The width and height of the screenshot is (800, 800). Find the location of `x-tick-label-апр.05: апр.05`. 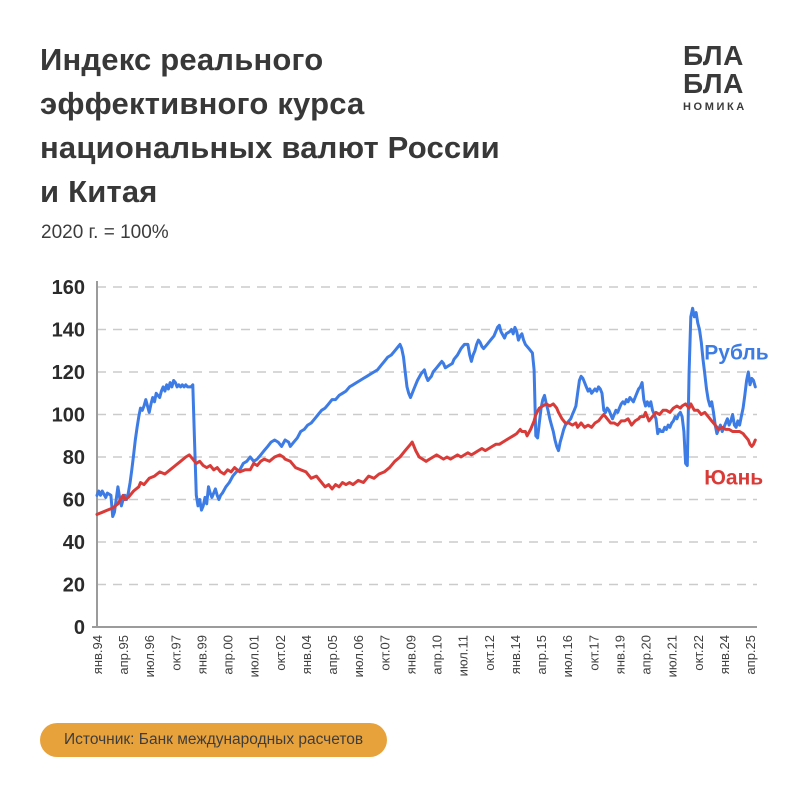

x-tick-label-апр.05: апр.05 is located at coordinates (332, 655).